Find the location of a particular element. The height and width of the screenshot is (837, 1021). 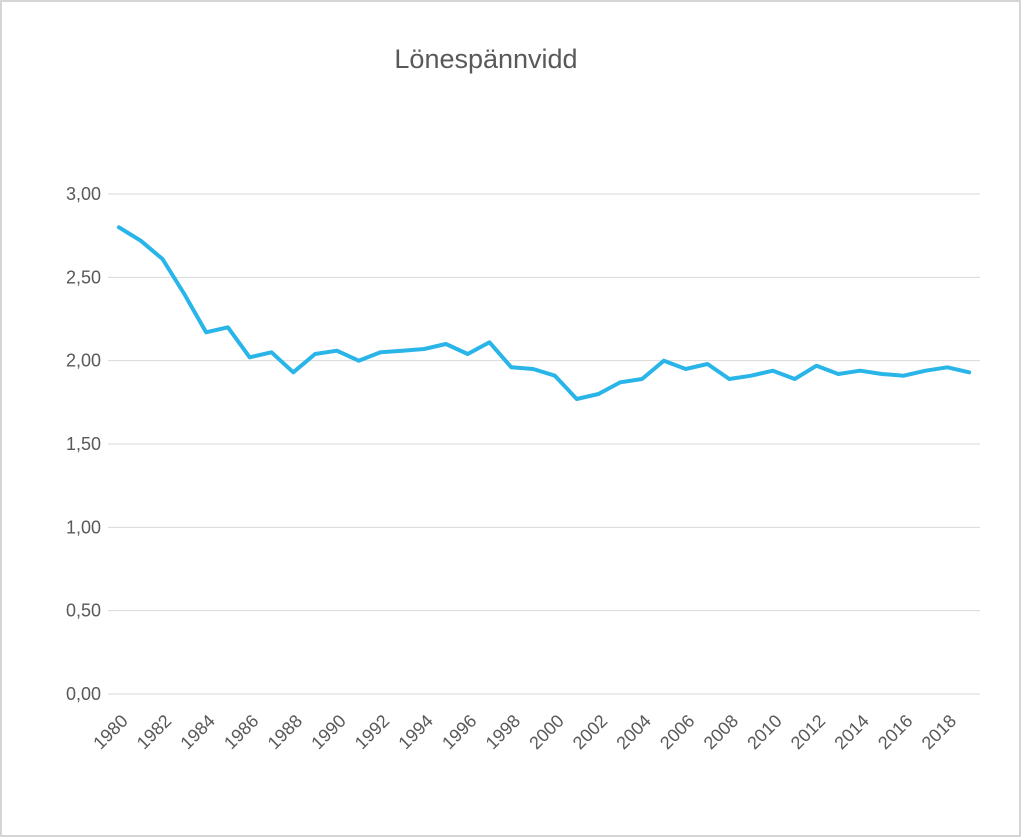

y-axis-tick-label: 1,50 is located at coordinates (83, 444).